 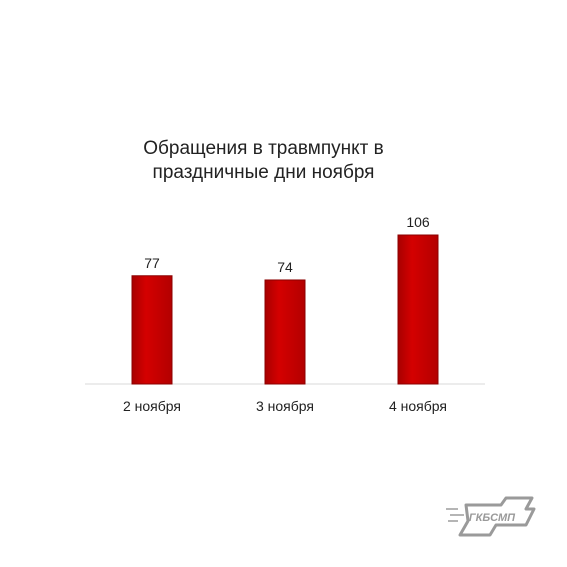 What do you see at coordinates (418, 406) in the screenshot?
I see `x-tick-label-3: 4 ноября` at bounding box center [418, 406].